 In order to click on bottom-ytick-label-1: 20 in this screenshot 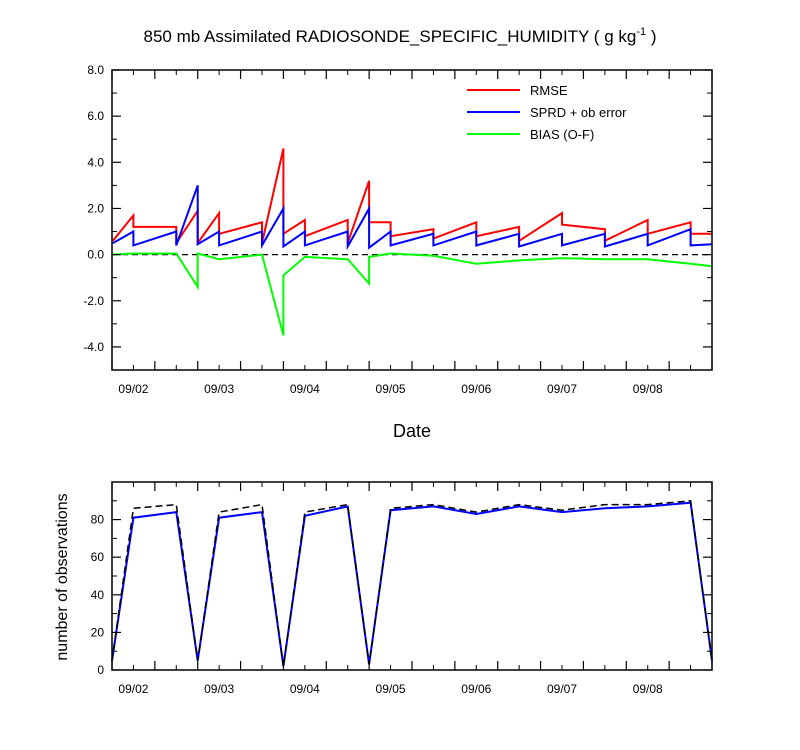, I will do `click(98, 632)`.